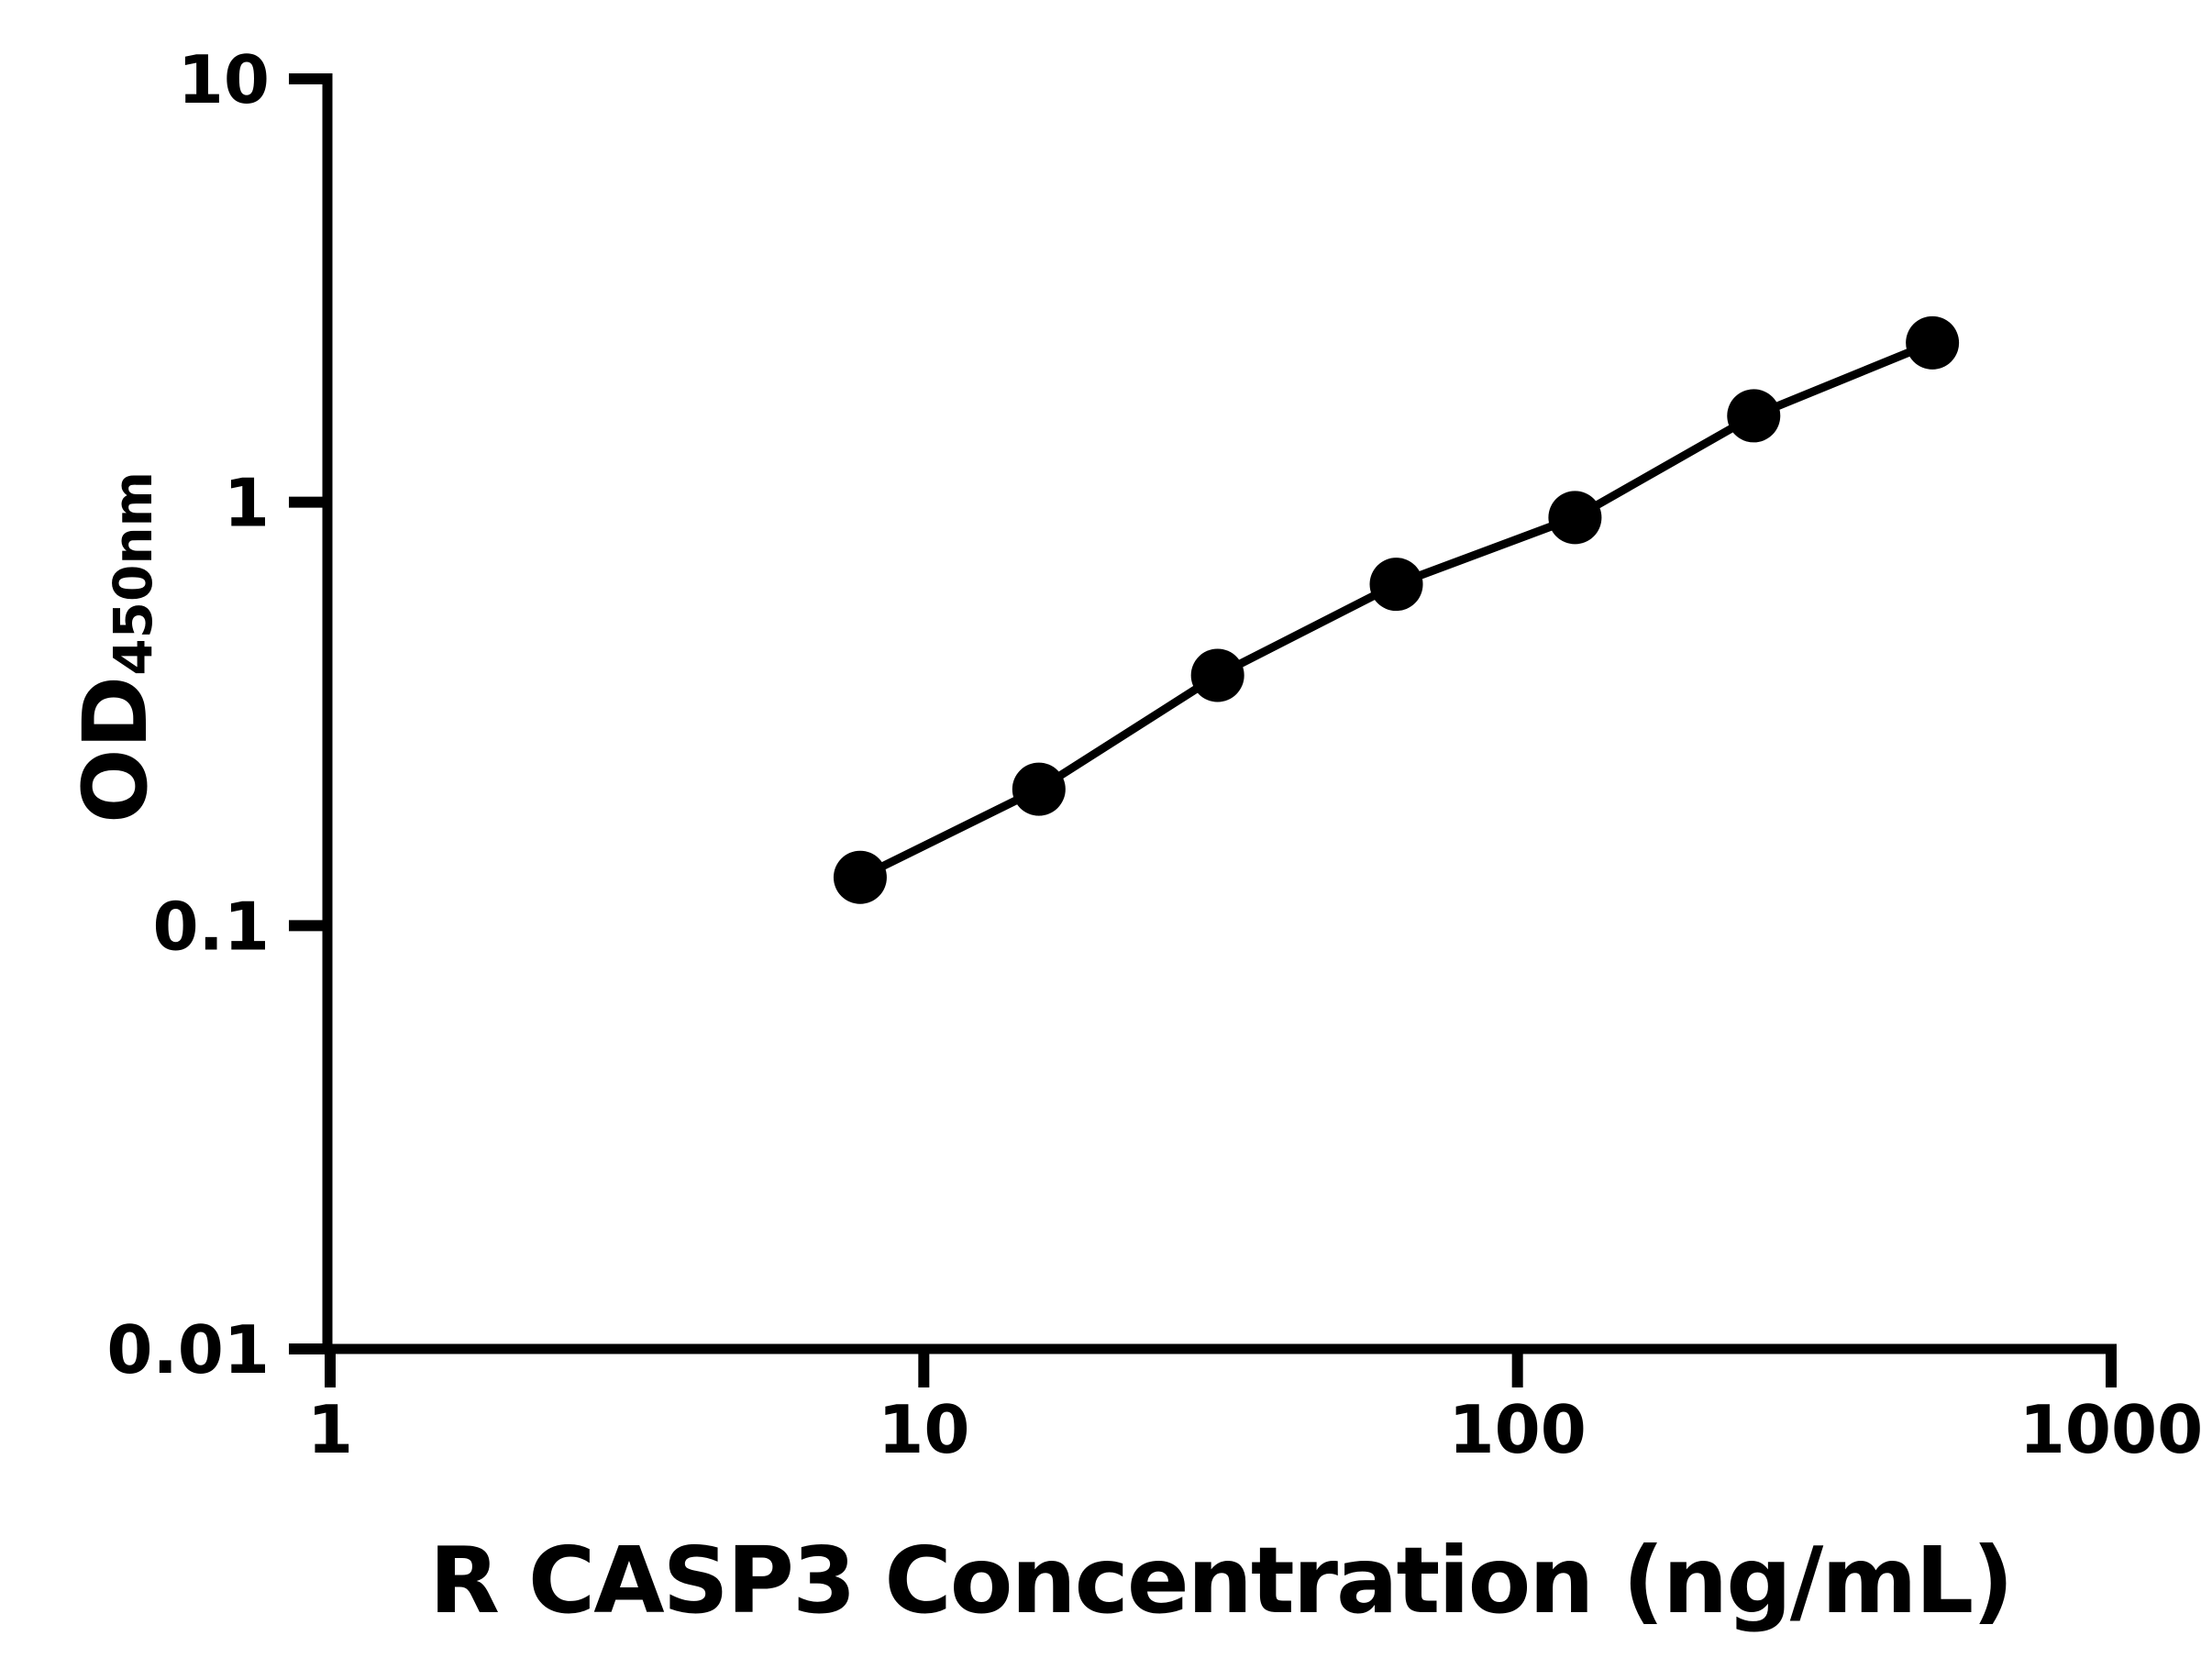  Describe the element at coordinates (188, 1349) in the screenshot. I see `y-tick-label: 0.01` at that location.